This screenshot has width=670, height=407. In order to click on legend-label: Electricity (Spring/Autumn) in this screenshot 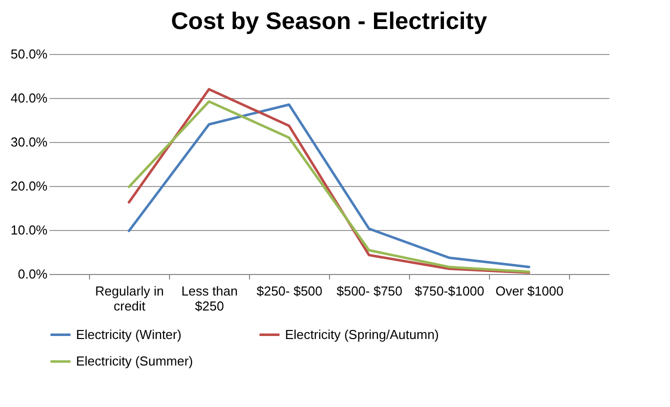, I will do `click(362, 334)`.